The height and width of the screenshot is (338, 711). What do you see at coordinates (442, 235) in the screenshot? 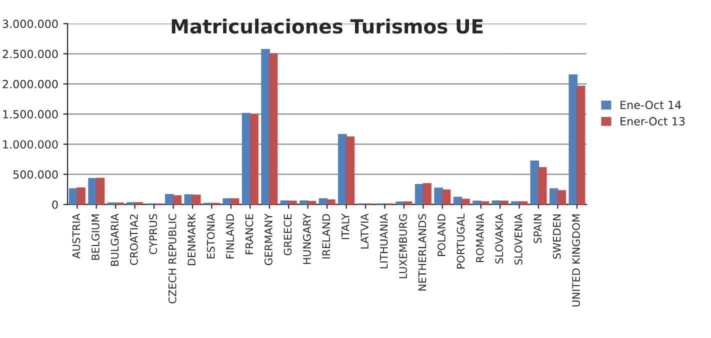
I see `x-tick-label: POLAND` at bounding box center [442, 235].